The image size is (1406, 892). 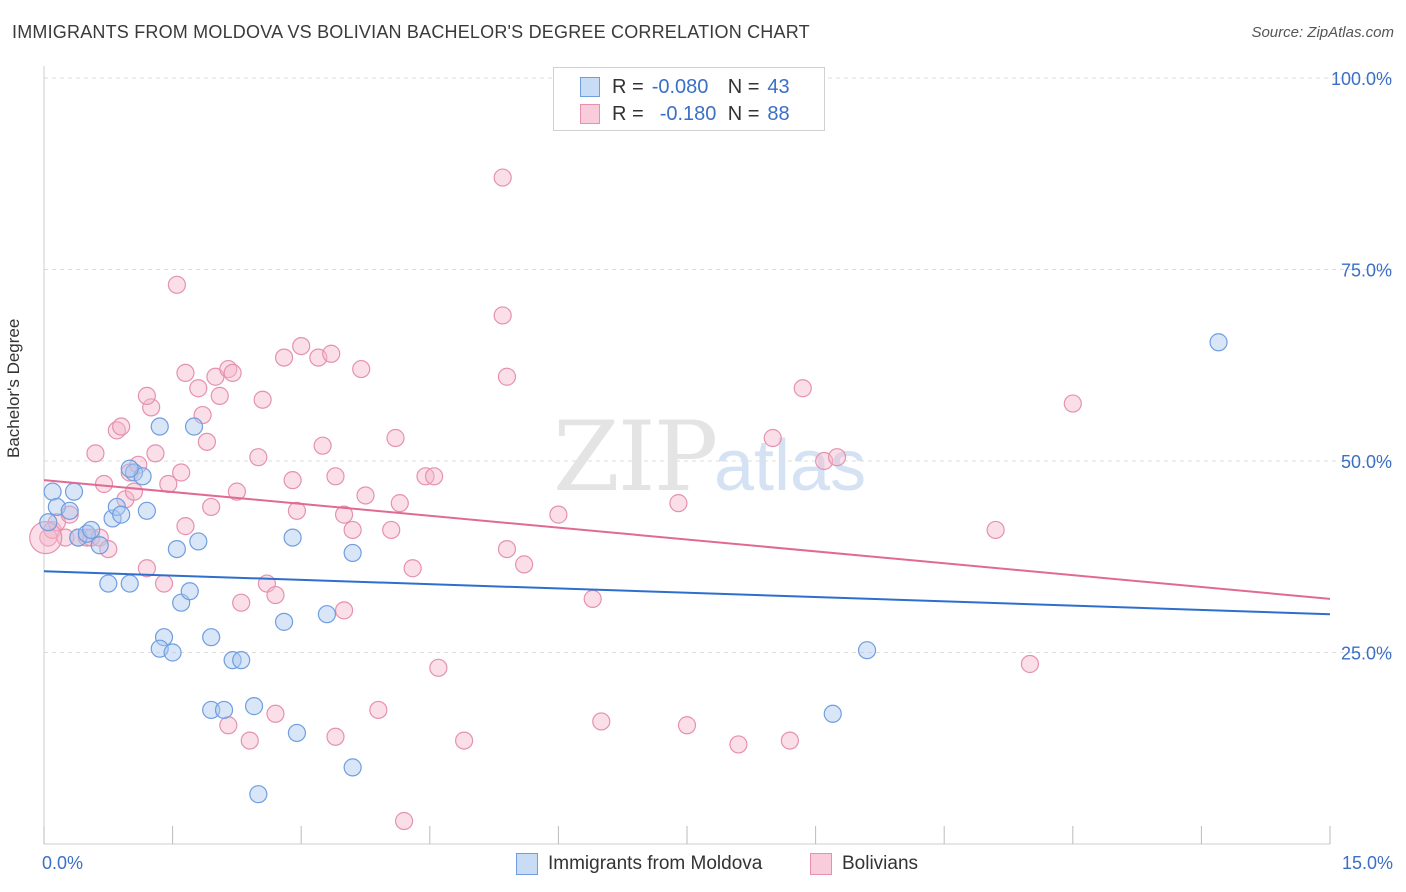 I want to click on bolivian-point-cluster, so click(x=46, y=537).